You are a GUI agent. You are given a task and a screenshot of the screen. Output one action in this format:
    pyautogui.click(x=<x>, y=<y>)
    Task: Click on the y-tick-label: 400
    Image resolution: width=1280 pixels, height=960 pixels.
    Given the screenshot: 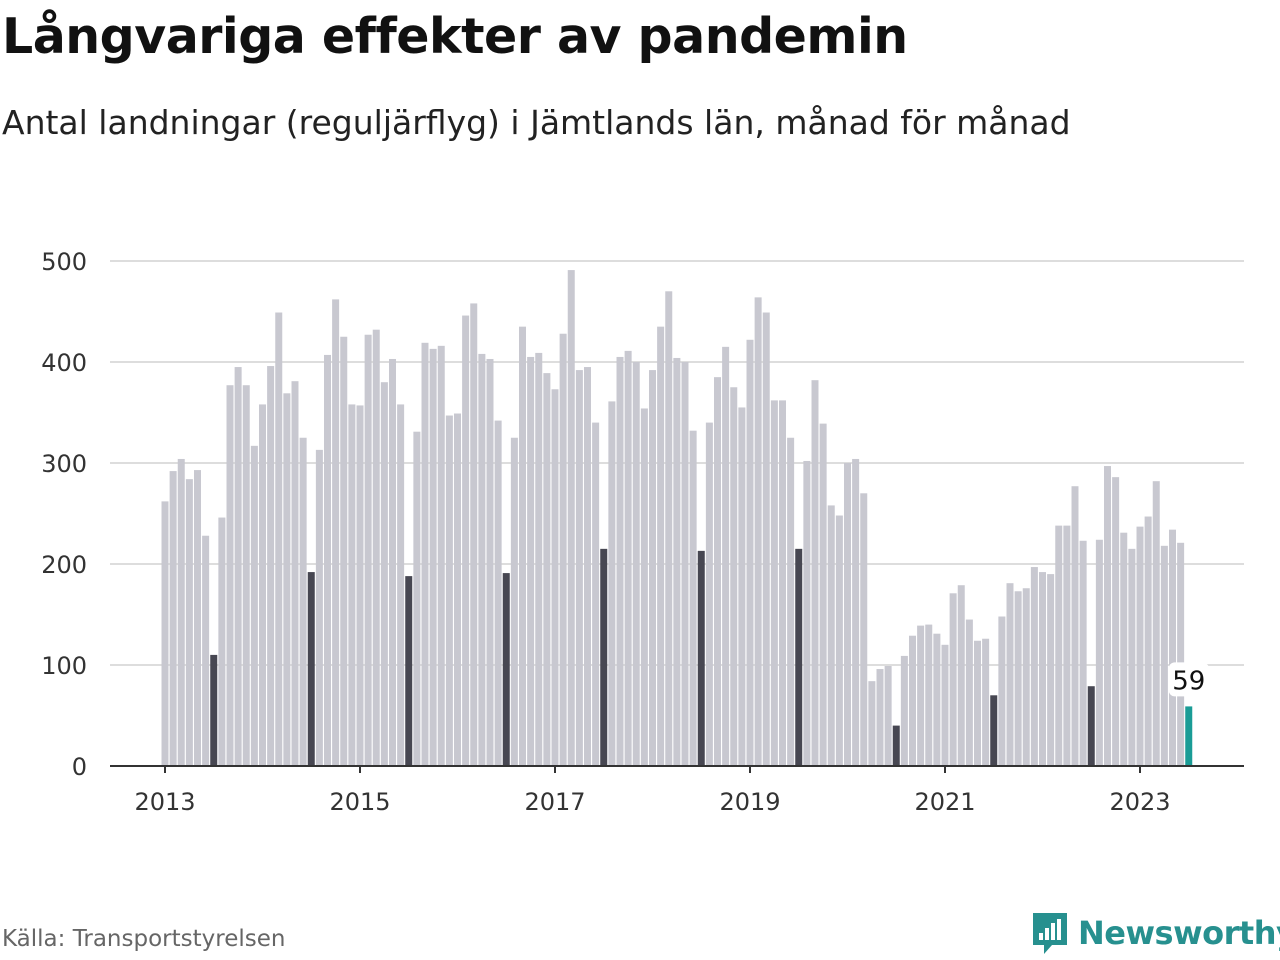 What is the action you would take?
    pyautogui.click(x=64, y=363)
    